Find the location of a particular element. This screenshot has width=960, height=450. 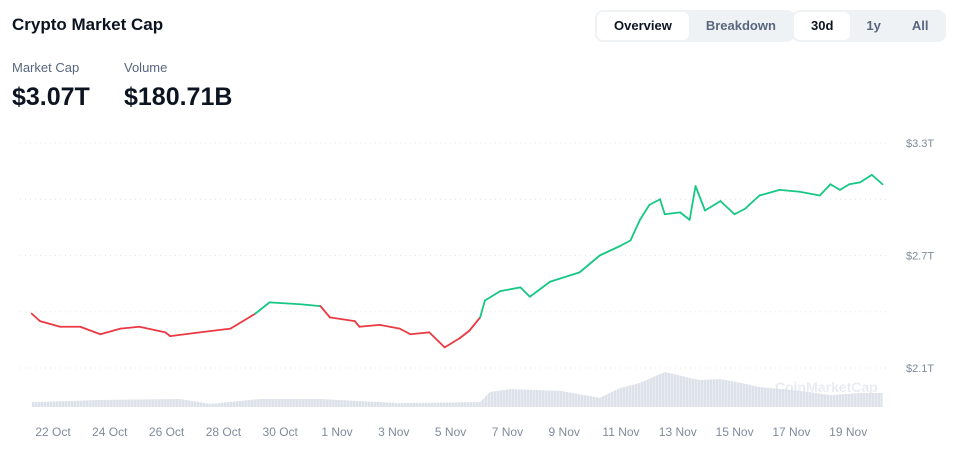

x-tick-label: 28 Oct is located at coordinates (224, 432).